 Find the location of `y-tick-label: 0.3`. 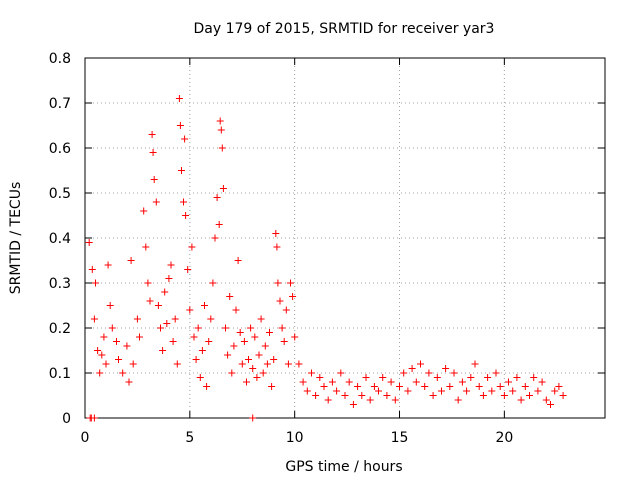

y-tick-label: 0.3 is located at coordinates (60, 284).